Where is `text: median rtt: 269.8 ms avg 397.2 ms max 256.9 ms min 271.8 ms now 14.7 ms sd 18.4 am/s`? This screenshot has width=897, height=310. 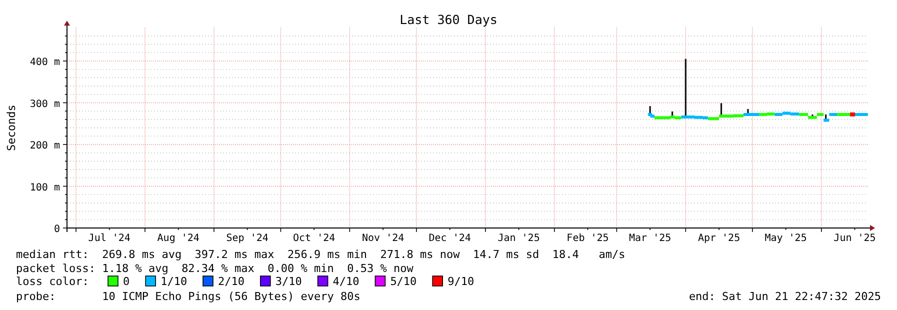 text: median rtt: 269.8 ms avg 397.2 ms max 256.9 ms min 271.8 ms now 14.7 ms sd 18.4 am/s is located at coordinates (321, 254).